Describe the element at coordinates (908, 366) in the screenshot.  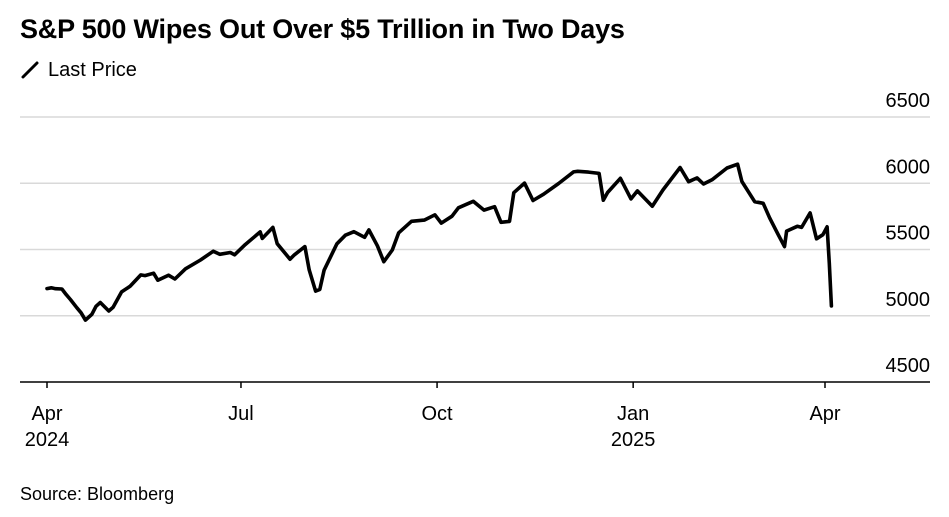
I see `y-tick-label: 4500` at that location.